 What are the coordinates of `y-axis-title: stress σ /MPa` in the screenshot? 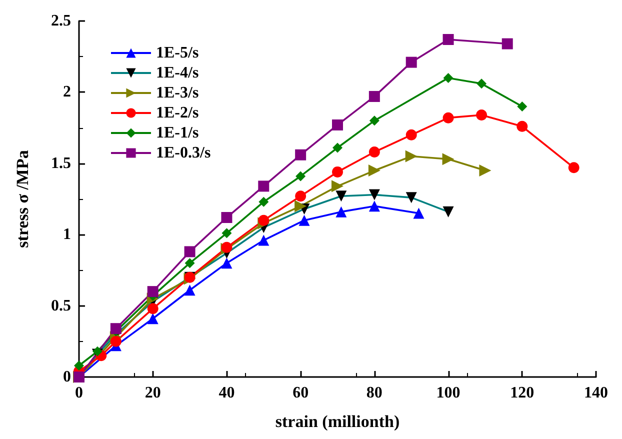 It's located at (22, 199).